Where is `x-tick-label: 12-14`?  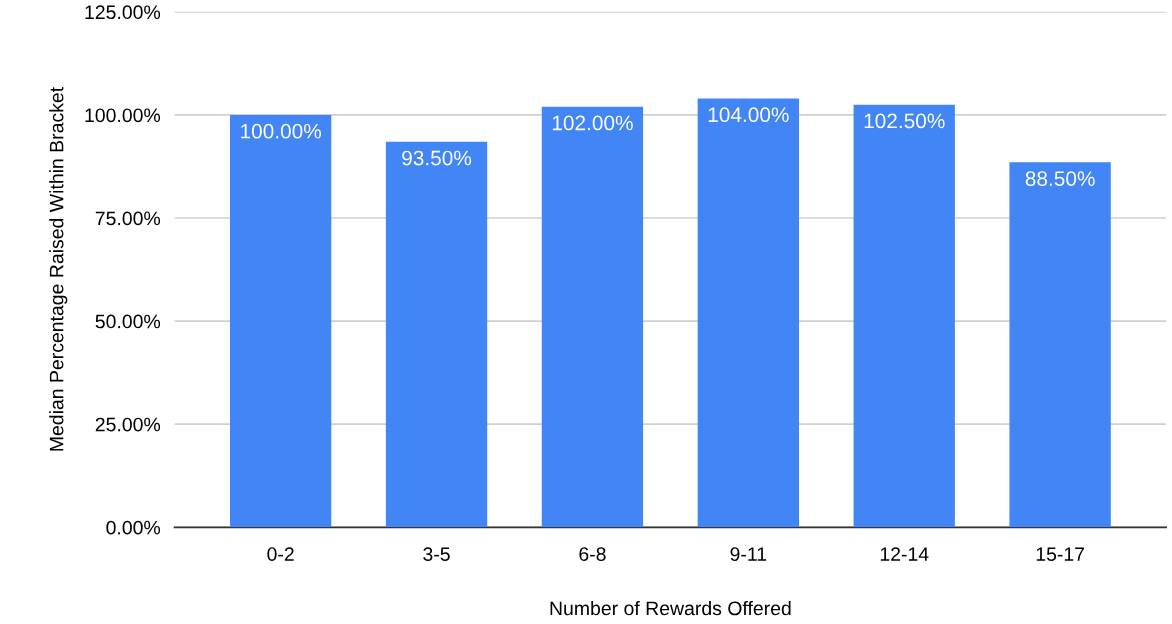
x-tick-label: 12-14 is located at coordinates (904, 554).